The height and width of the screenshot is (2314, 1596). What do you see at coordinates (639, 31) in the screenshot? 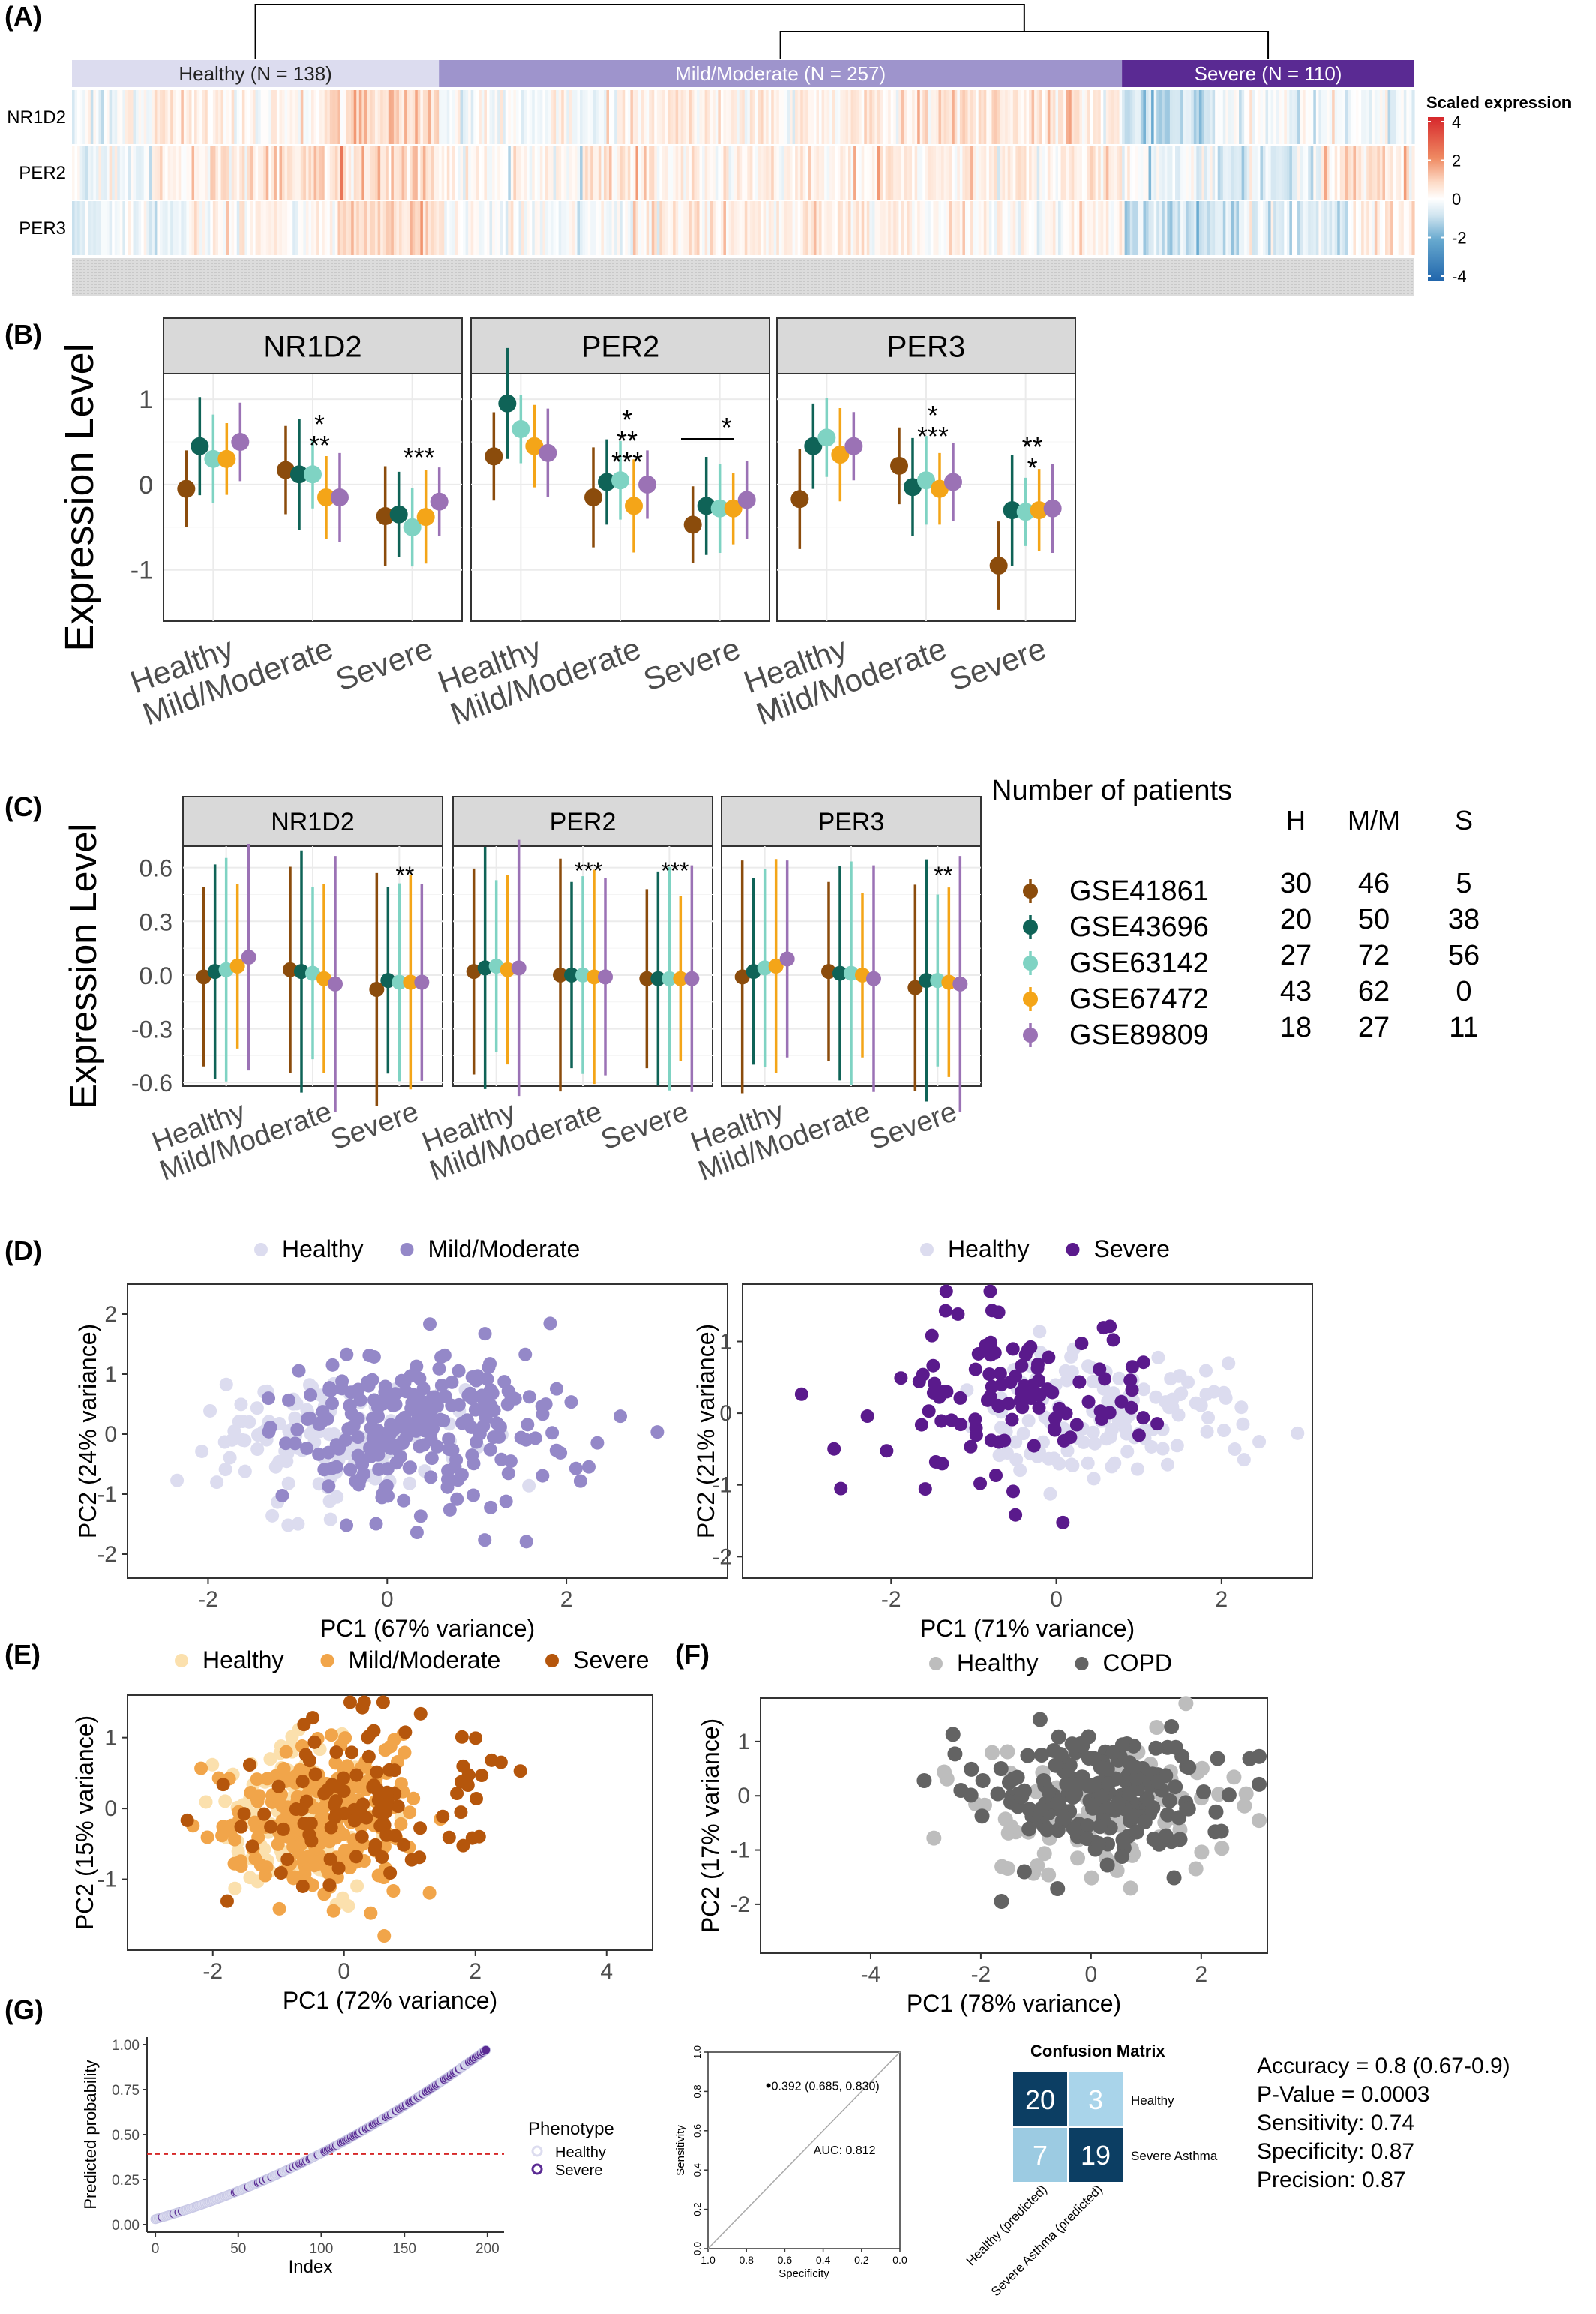
I see `dendrogram-branch` at bounding box center [639, 31].